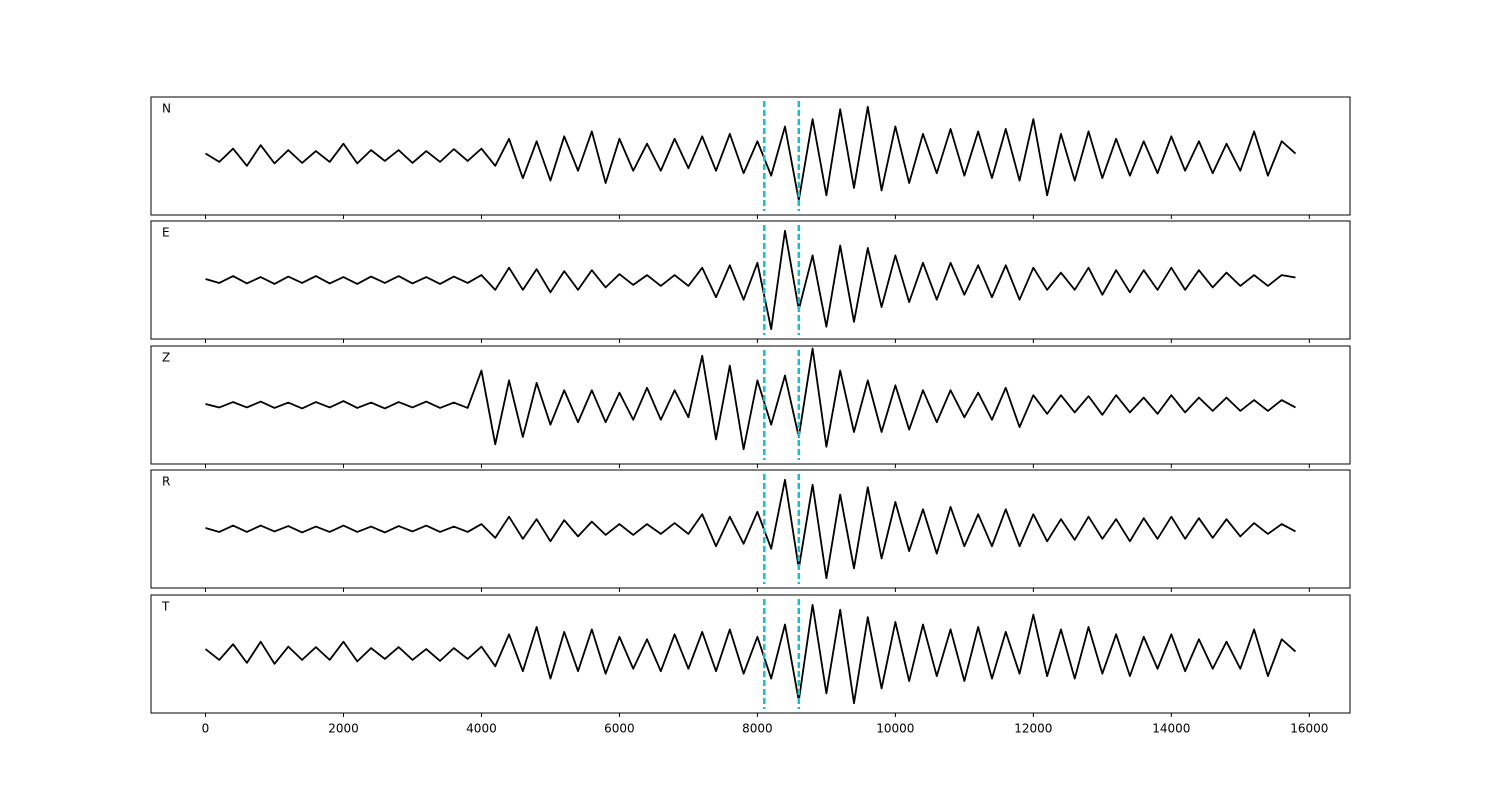 This screenshot has height=804, width=1500. I want to click on panel-label: N, so click(166, 109).